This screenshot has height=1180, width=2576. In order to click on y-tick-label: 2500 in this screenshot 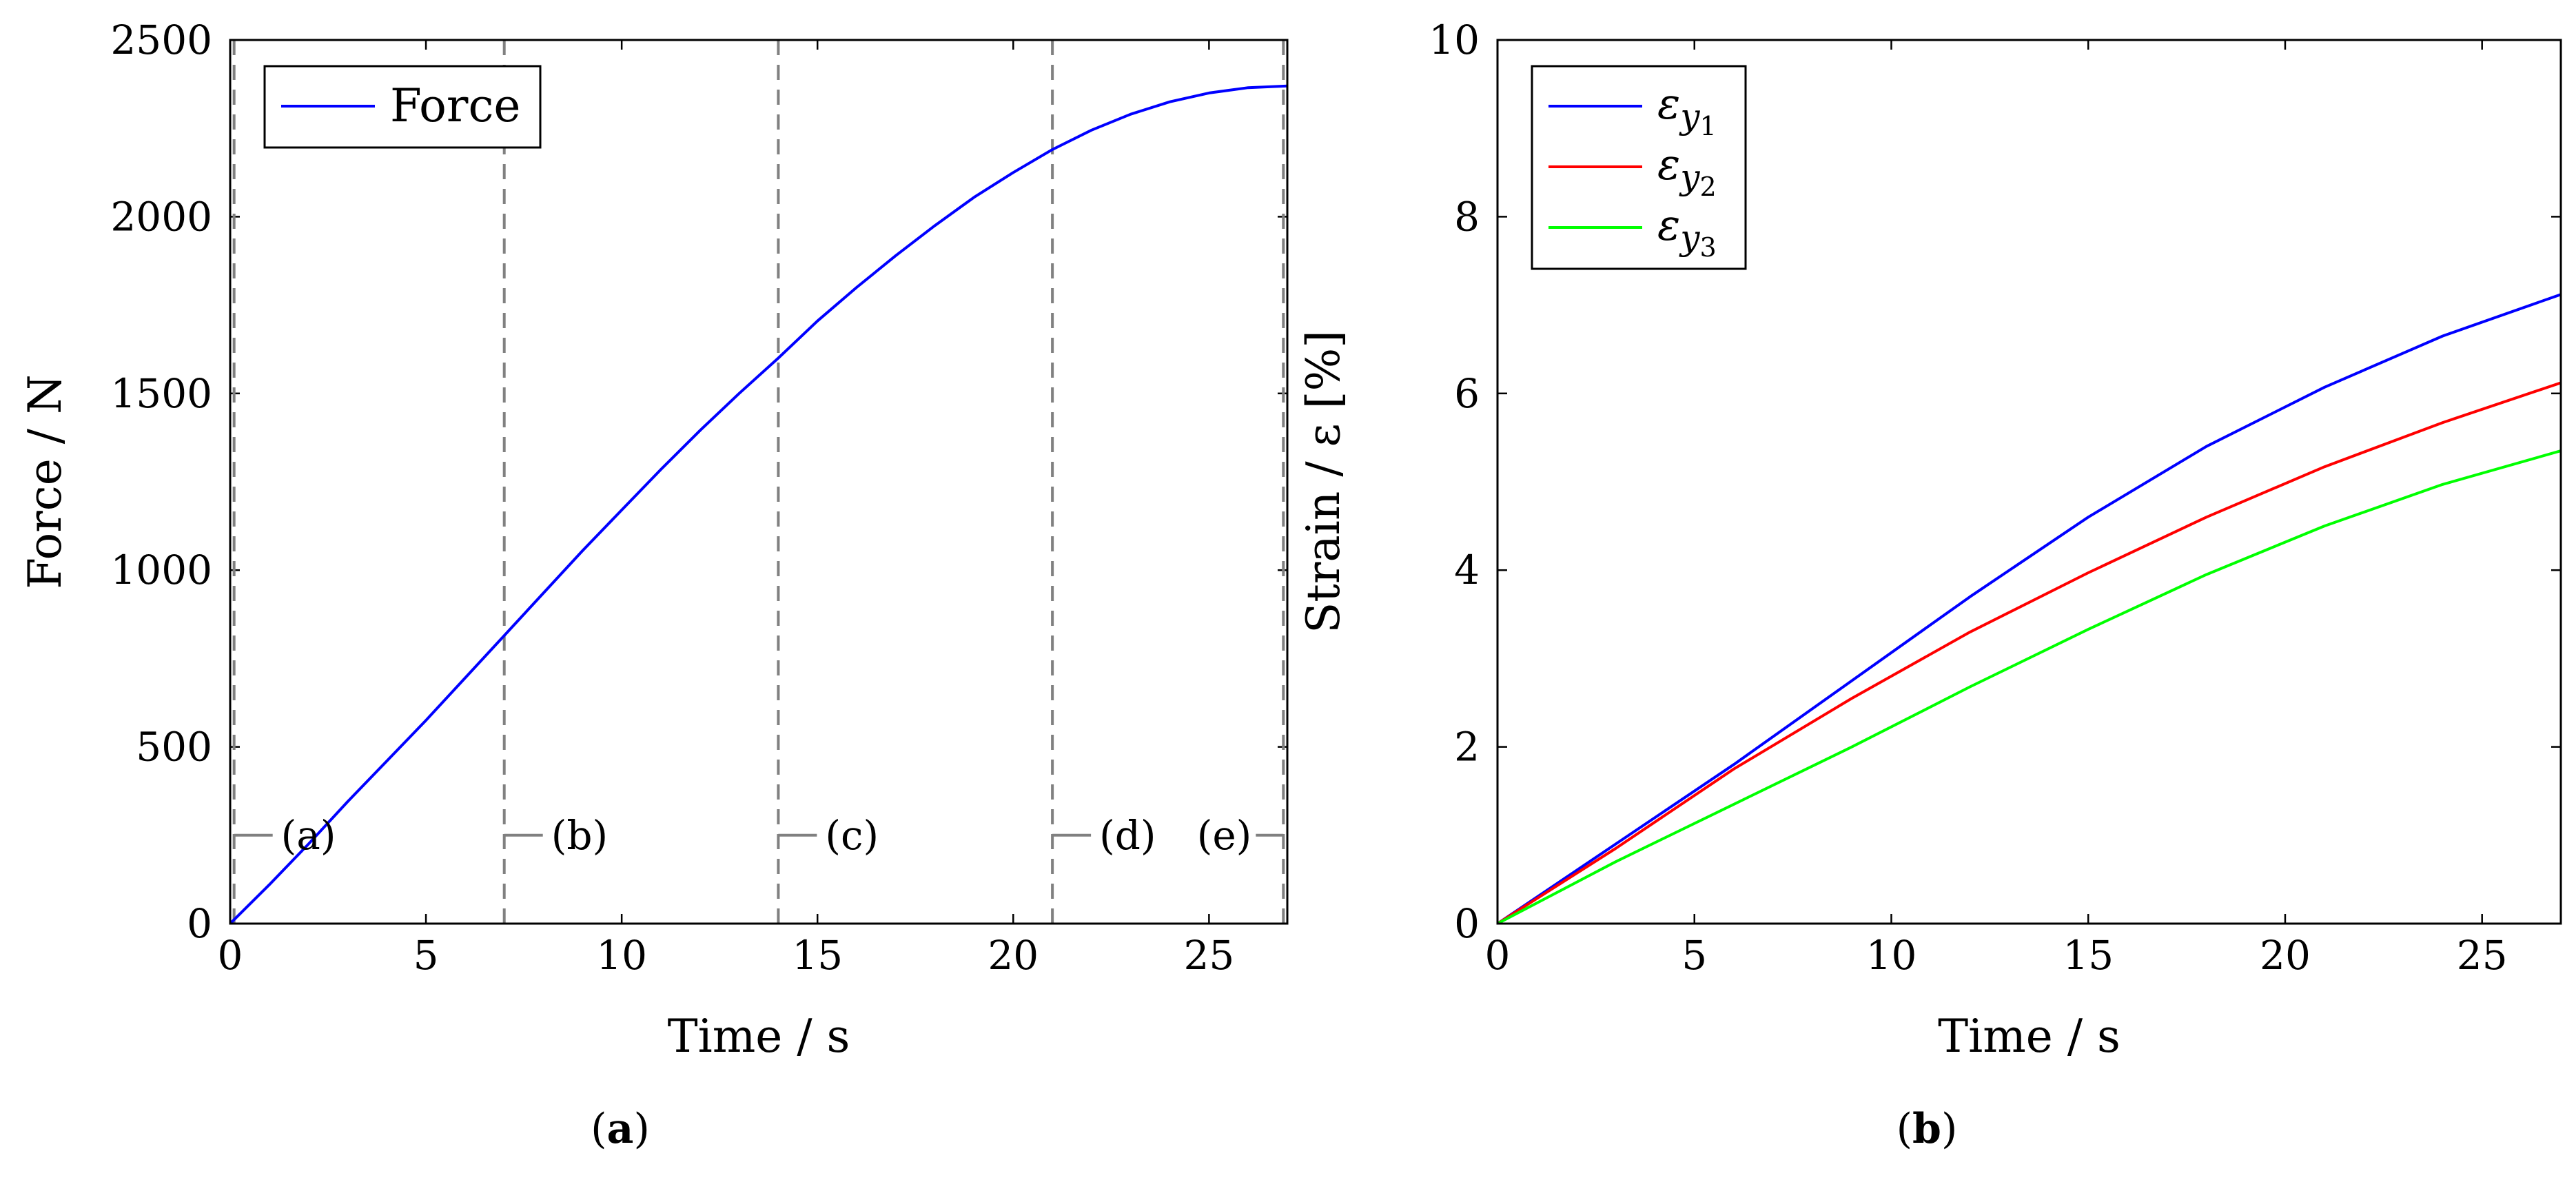, I will do `click(161, 40)`.